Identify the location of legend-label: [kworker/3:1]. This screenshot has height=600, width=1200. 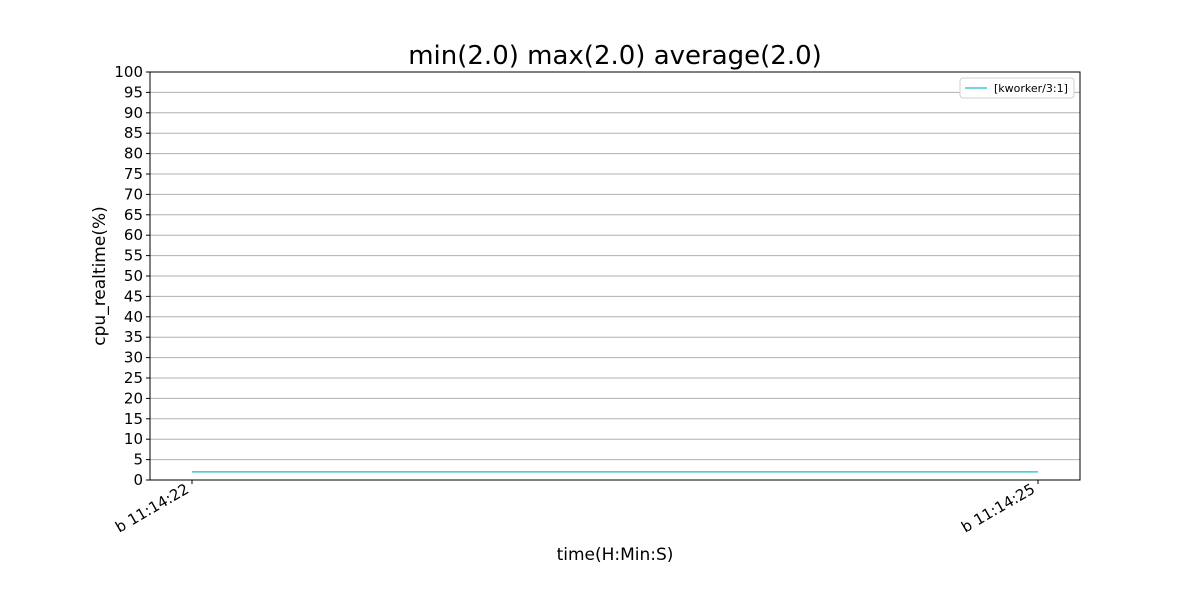
(1031, 88).